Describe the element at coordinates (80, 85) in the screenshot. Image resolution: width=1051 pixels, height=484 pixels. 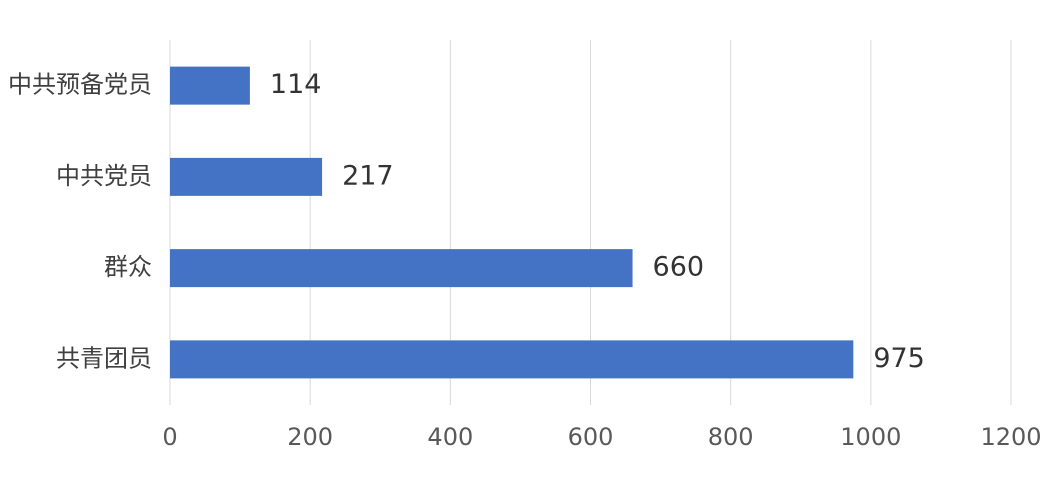
I see `y-tick-label: 中共预备党员` at that location.